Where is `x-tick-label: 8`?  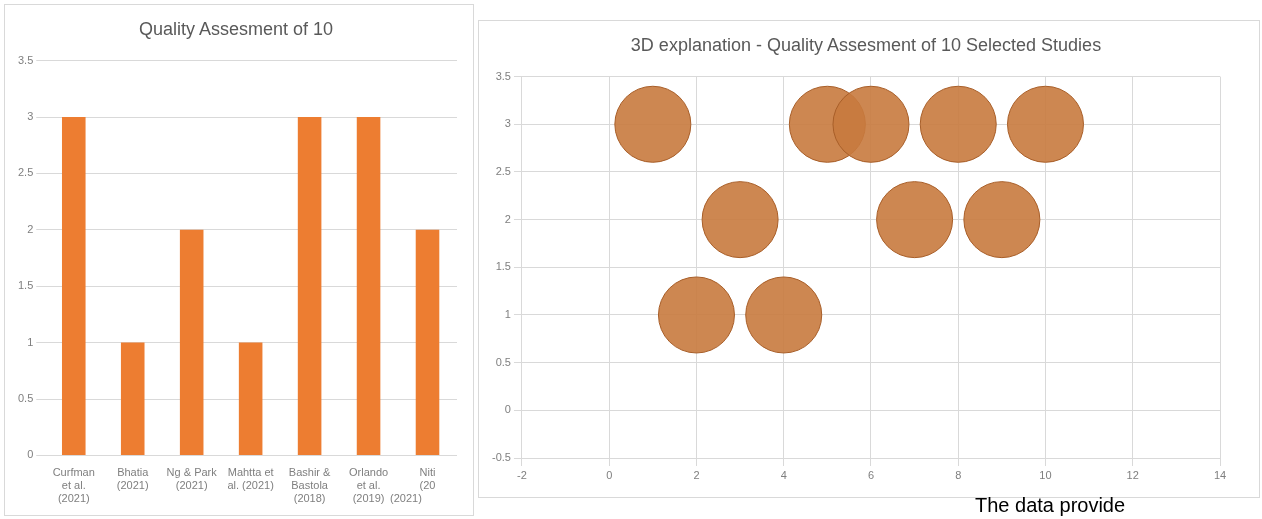
x-tick-label: 8 is located at coordinates (958, 474).